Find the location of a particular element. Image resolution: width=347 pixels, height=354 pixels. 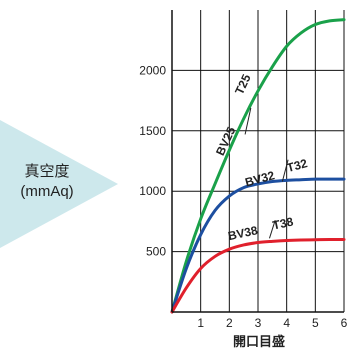

series-label-right-1: T32 is located at coordinates (297, 165).